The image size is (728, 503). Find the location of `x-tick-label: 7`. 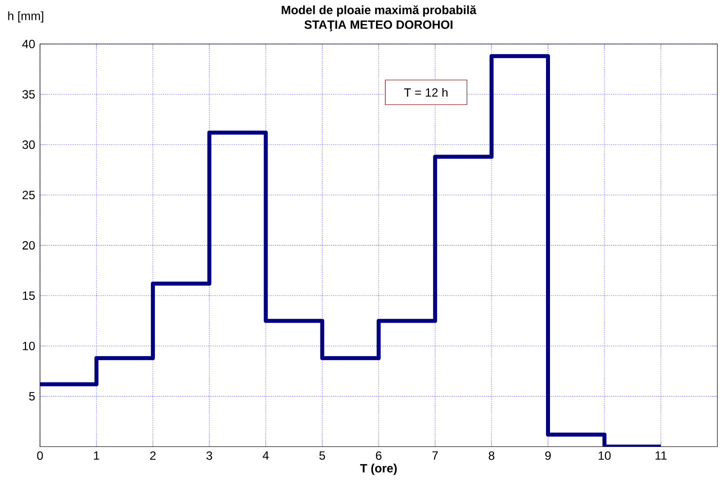

x-tick-label: 7 is located at coordinates (435, 456).